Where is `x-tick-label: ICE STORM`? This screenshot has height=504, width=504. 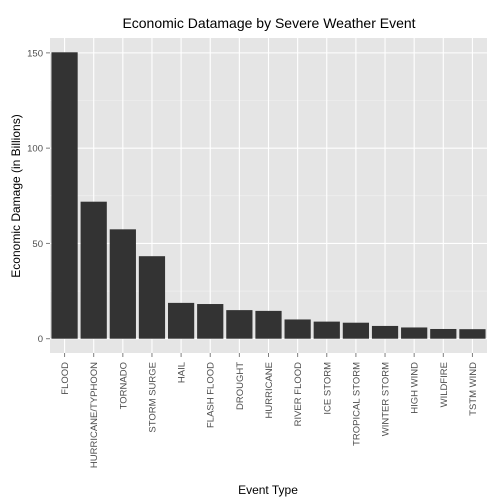 x-tick-label: ICE STORM is located at coordinates (327, 388).